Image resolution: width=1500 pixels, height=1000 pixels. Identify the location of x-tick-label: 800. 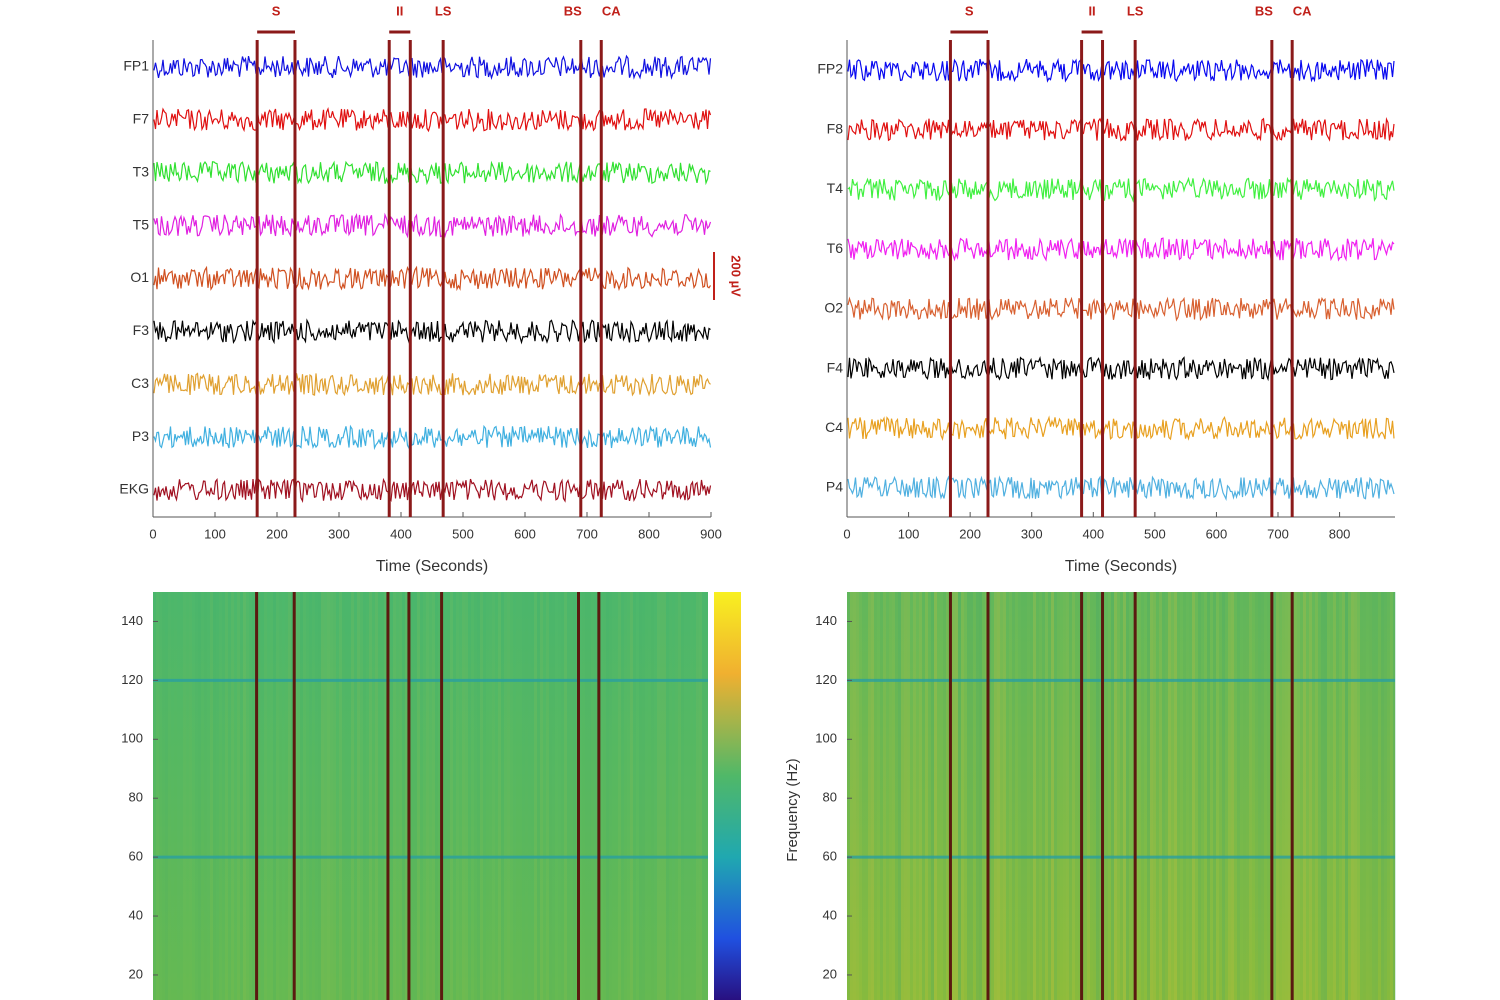
(649, 533).